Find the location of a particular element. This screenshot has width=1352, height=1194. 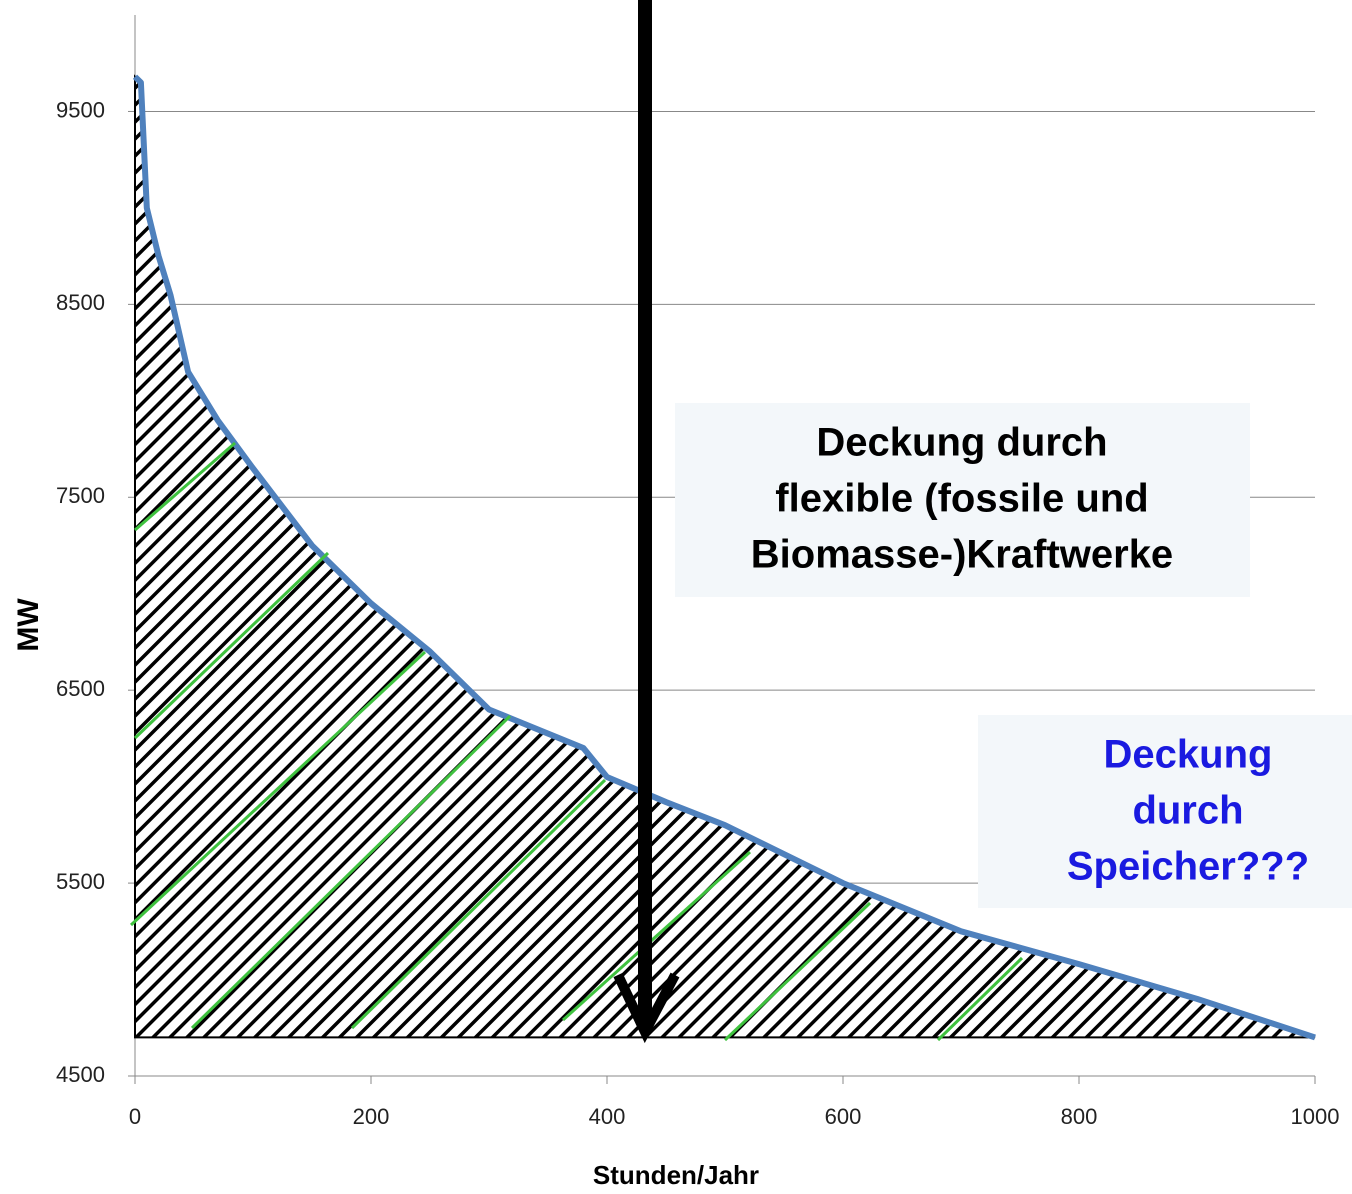

arrow is located at coordinates (646, 522).